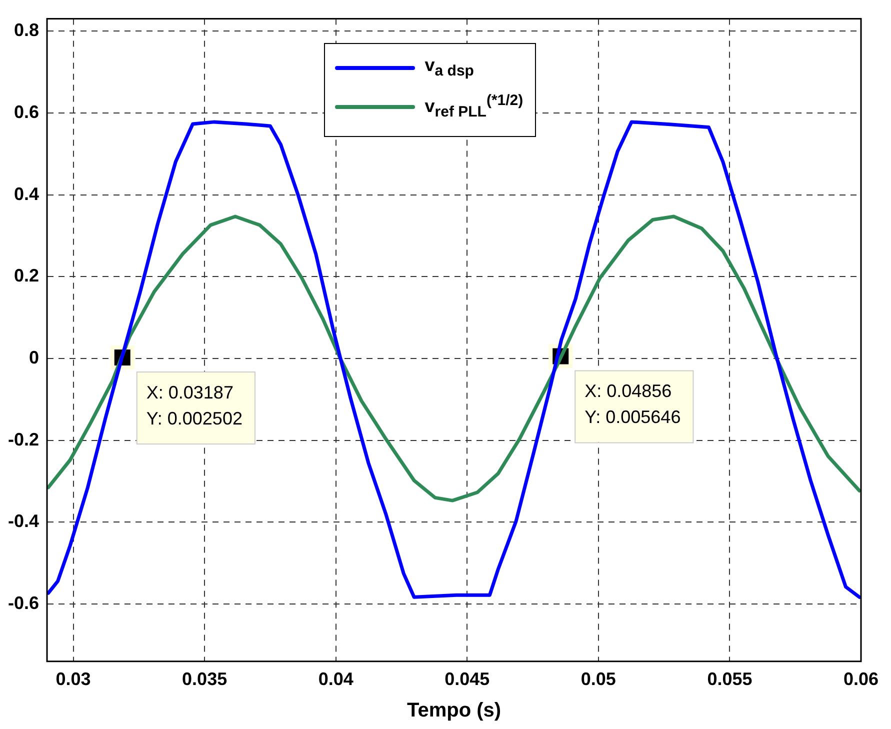 This screenshot has width=891, height=729. Describe the element at coordinates (73, 679) in the screenshot. I see `x-tick-label: 0.03` at that location.